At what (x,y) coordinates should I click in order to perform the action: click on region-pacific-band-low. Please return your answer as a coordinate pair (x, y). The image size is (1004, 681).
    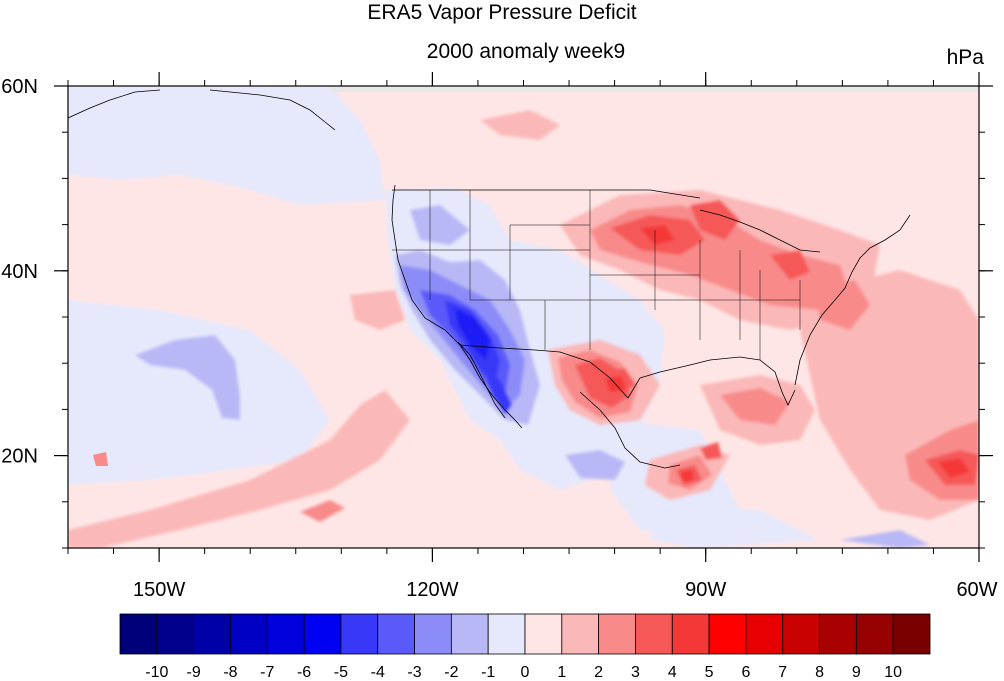
    Looking at the image, I should click on (199, 392).